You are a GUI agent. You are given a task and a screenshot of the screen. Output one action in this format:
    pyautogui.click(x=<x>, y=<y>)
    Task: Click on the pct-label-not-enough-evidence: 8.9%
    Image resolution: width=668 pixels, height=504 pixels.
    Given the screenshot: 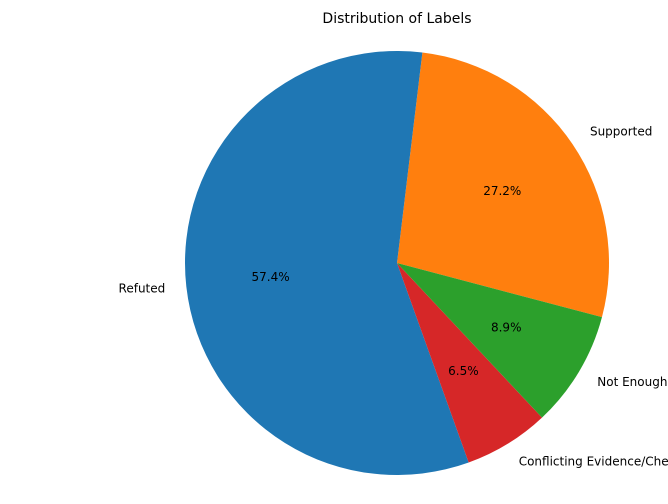 What is the action you would take?
    pyautogui.click(x=506, y=328)
    